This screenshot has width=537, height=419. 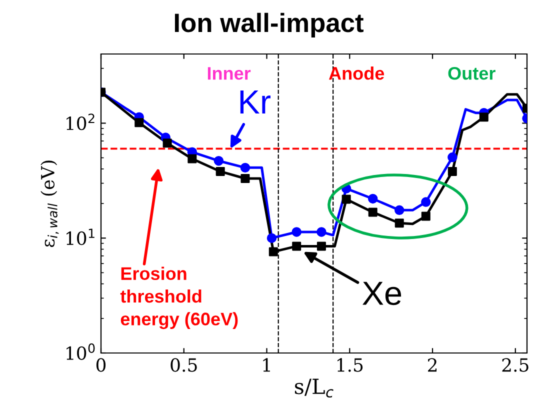 What do you see at coordinates (80, 122) in the screenshot?
I see `y-tick-label: 10$^{2}$` at bounding box center [80, 122].